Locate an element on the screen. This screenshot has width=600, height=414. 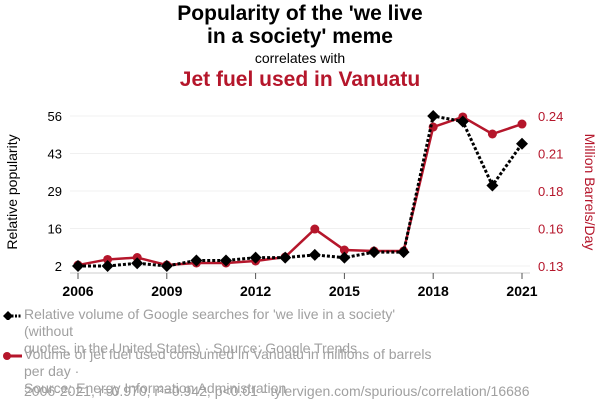
y-right-tick-label: 0.21 is located at coordinates (550, 154).